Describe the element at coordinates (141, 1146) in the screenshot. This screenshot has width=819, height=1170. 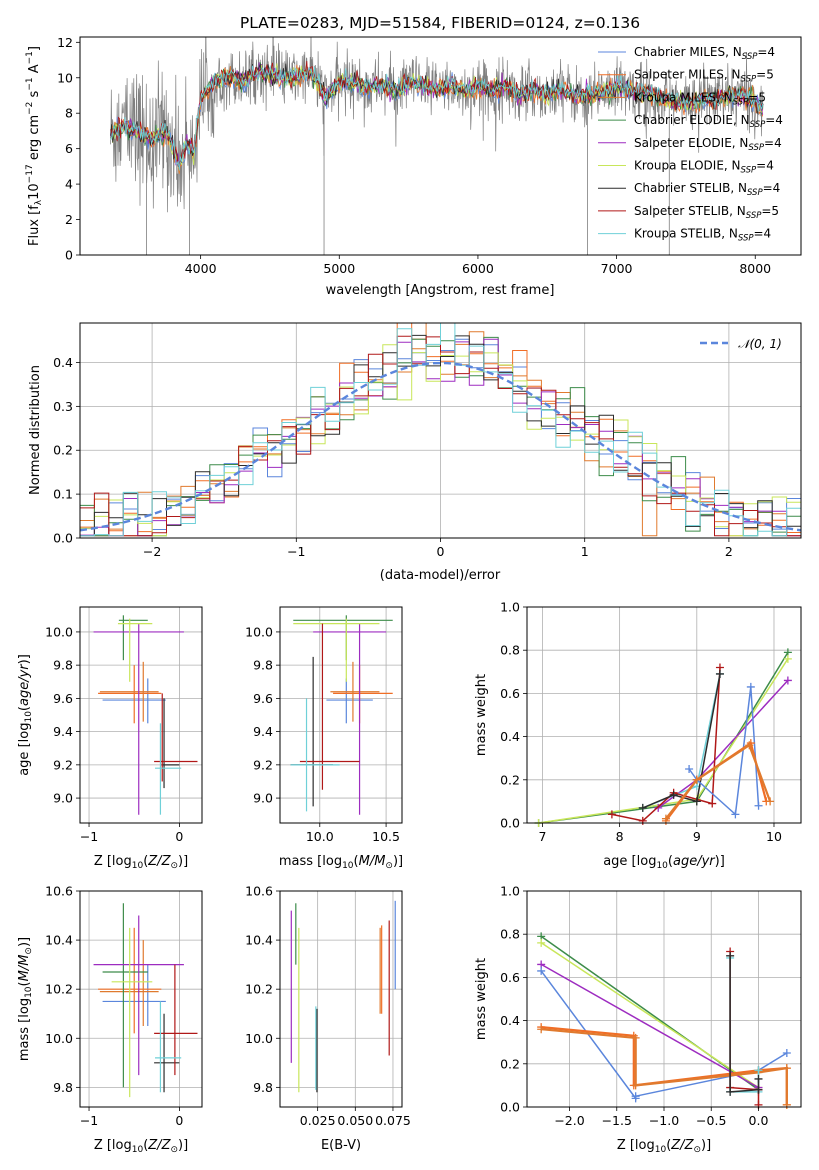
I see `z-mass-xlabel: Z [log10(Z/Z⊙)]` at that location.